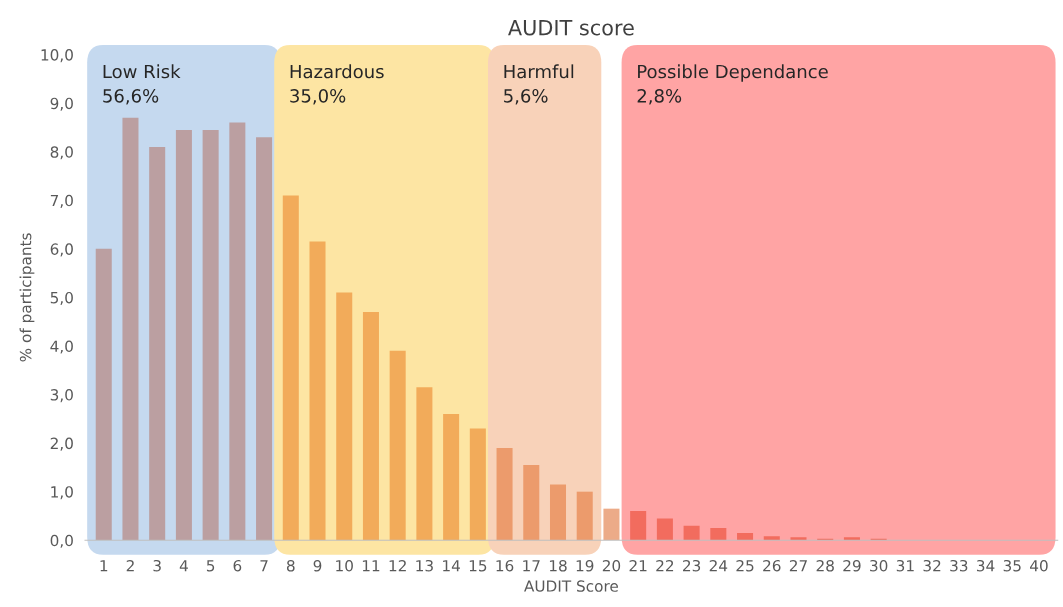 The image size is (1063, 607). I want to click on y-tick-label: 5,0, so click(61, 298).